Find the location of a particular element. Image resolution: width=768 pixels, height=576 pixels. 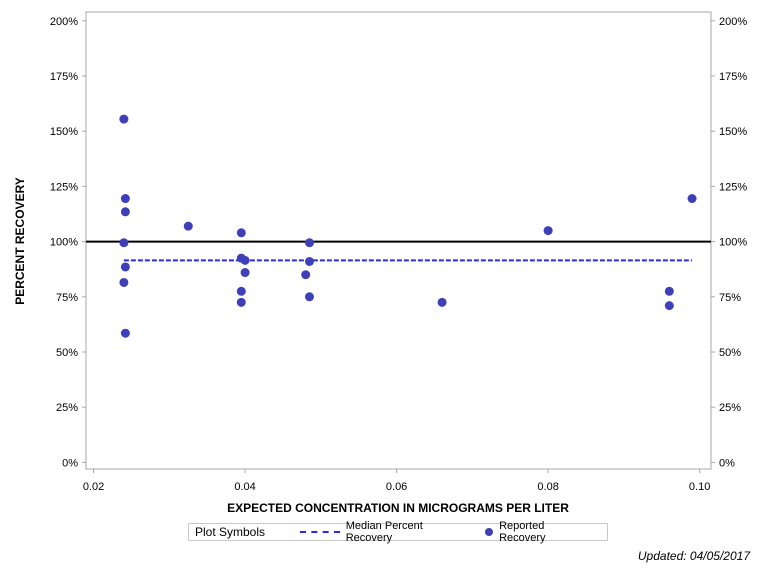

legend-reported-label: Reported Recovery is located at coordinates (546, 532).